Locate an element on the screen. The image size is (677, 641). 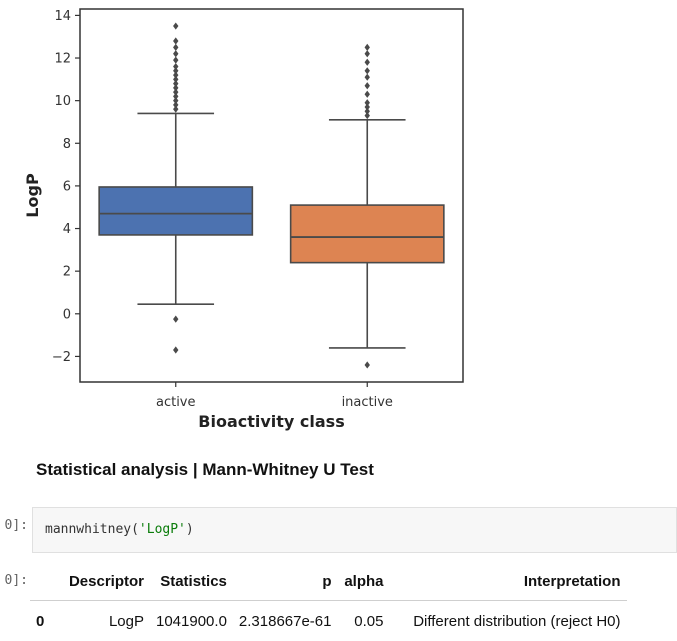
cell-descriptor: LogP is located at coordinates (126, 621).